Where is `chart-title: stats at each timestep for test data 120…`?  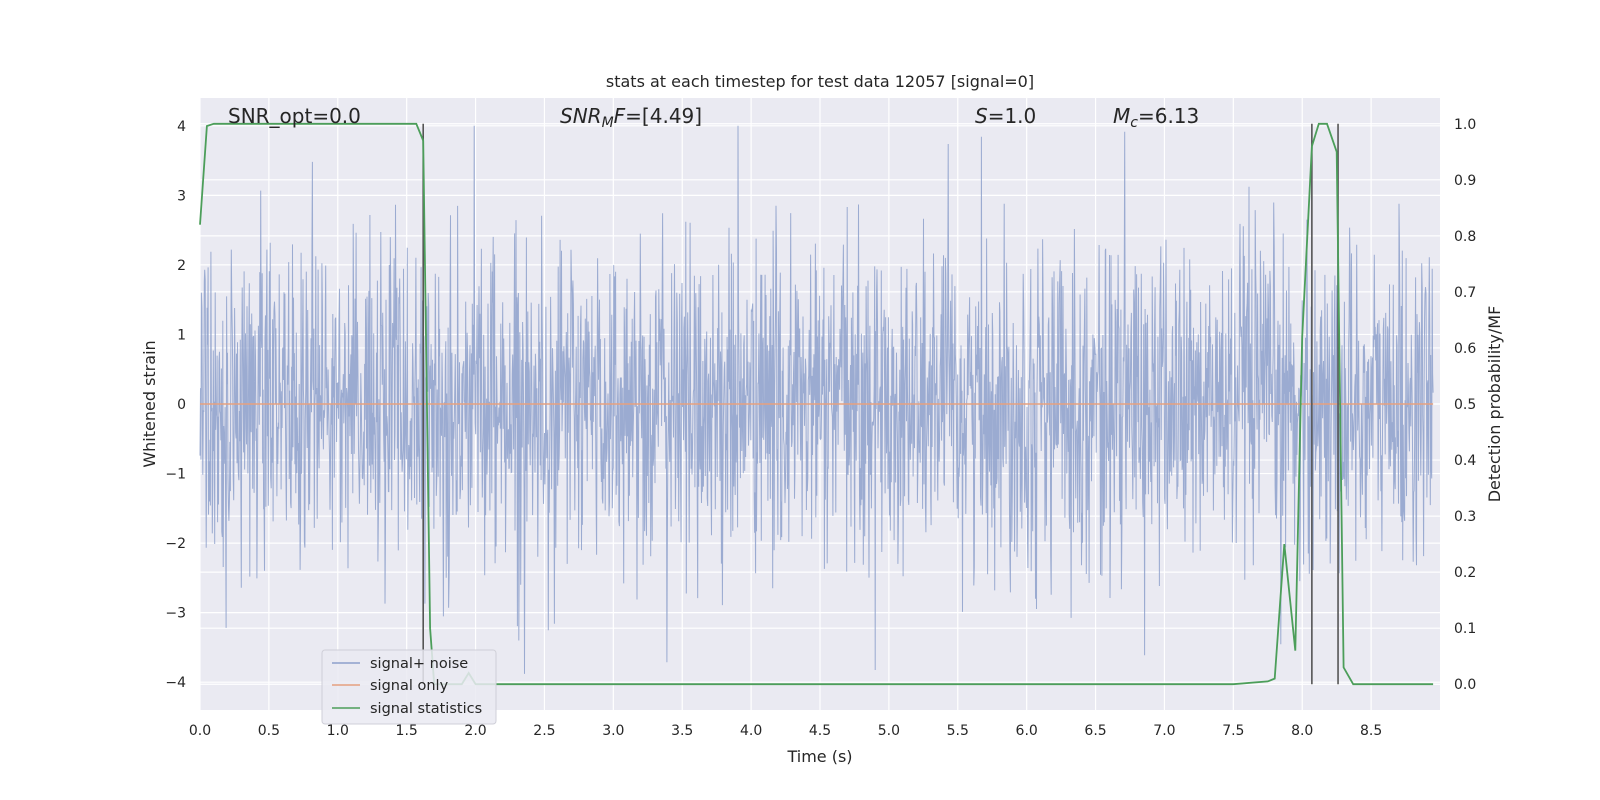
chart-title: stats at each timestep for test data 120… is located at coordinates (820, 81).